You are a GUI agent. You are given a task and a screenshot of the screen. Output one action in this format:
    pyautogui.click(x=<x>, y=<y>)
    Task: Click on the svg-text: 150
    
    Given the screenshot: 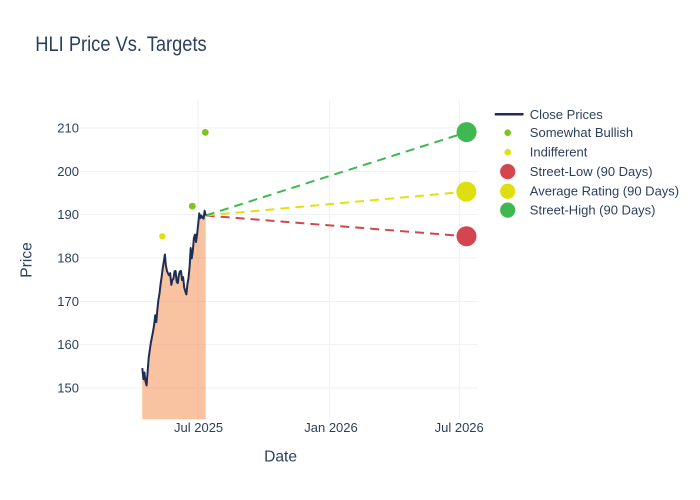 What is the action you would take?
    pyautogui.click(x=68, y=388)
    